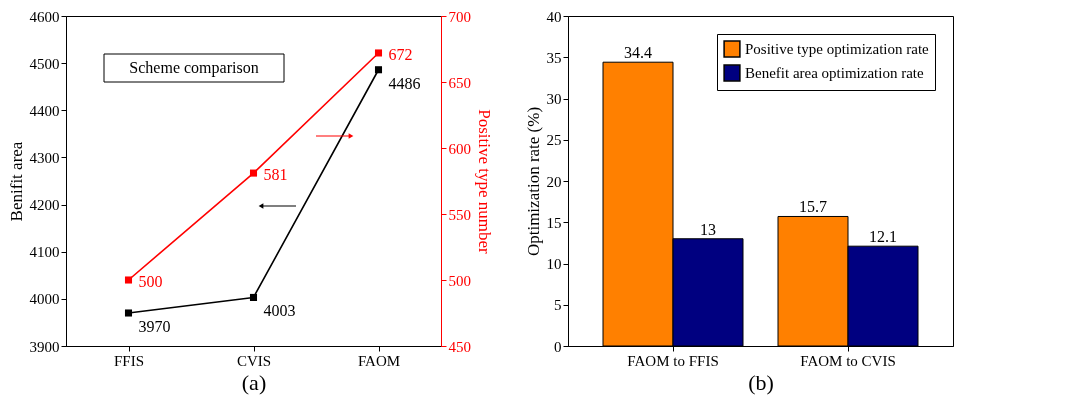  Describe the element at coordinates (44, 63) in the screenshot. I see `y-tick-label: 4500` at that location.